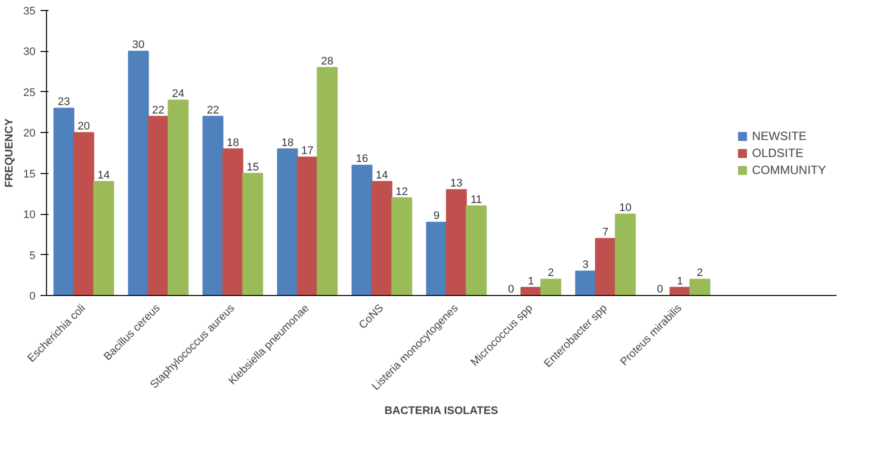 Image resolution: width=885 pixels, height=472 pixels. I want to click on y-tick-label: 5, so click(32, 256).